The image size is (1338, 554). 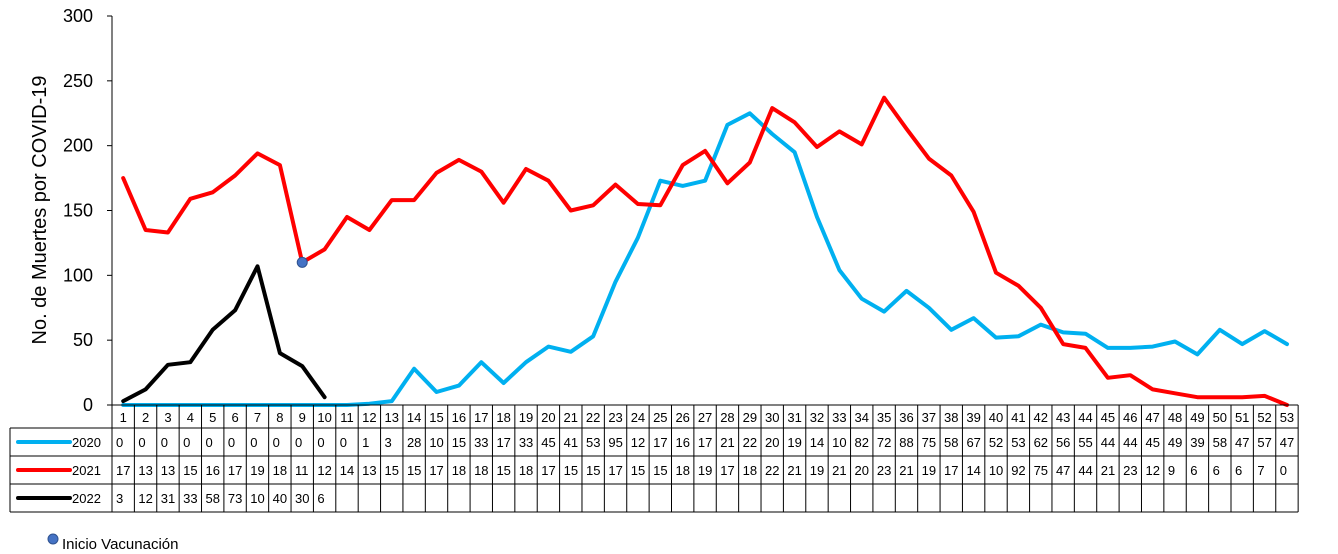 What do you see at coordinates (123, 417) in the screenshot?
I see `week-label: 1` at bounding box center [123, 417].